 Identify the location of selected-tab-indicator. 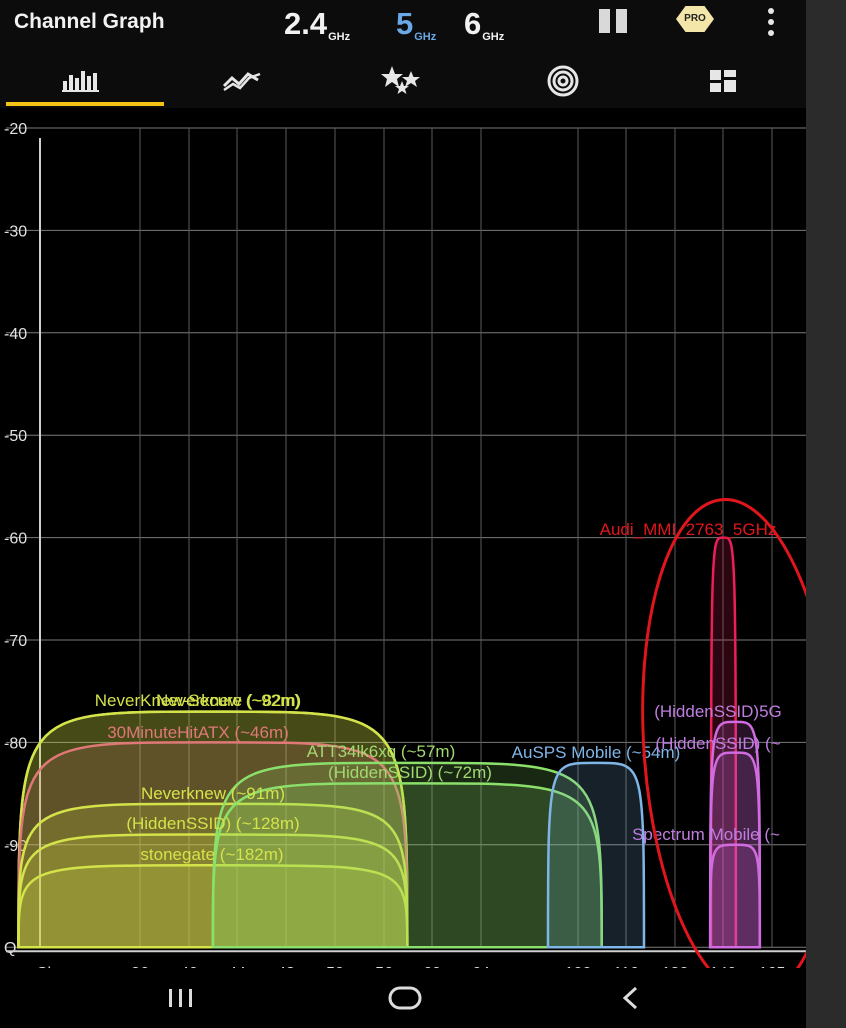
(85, 104).